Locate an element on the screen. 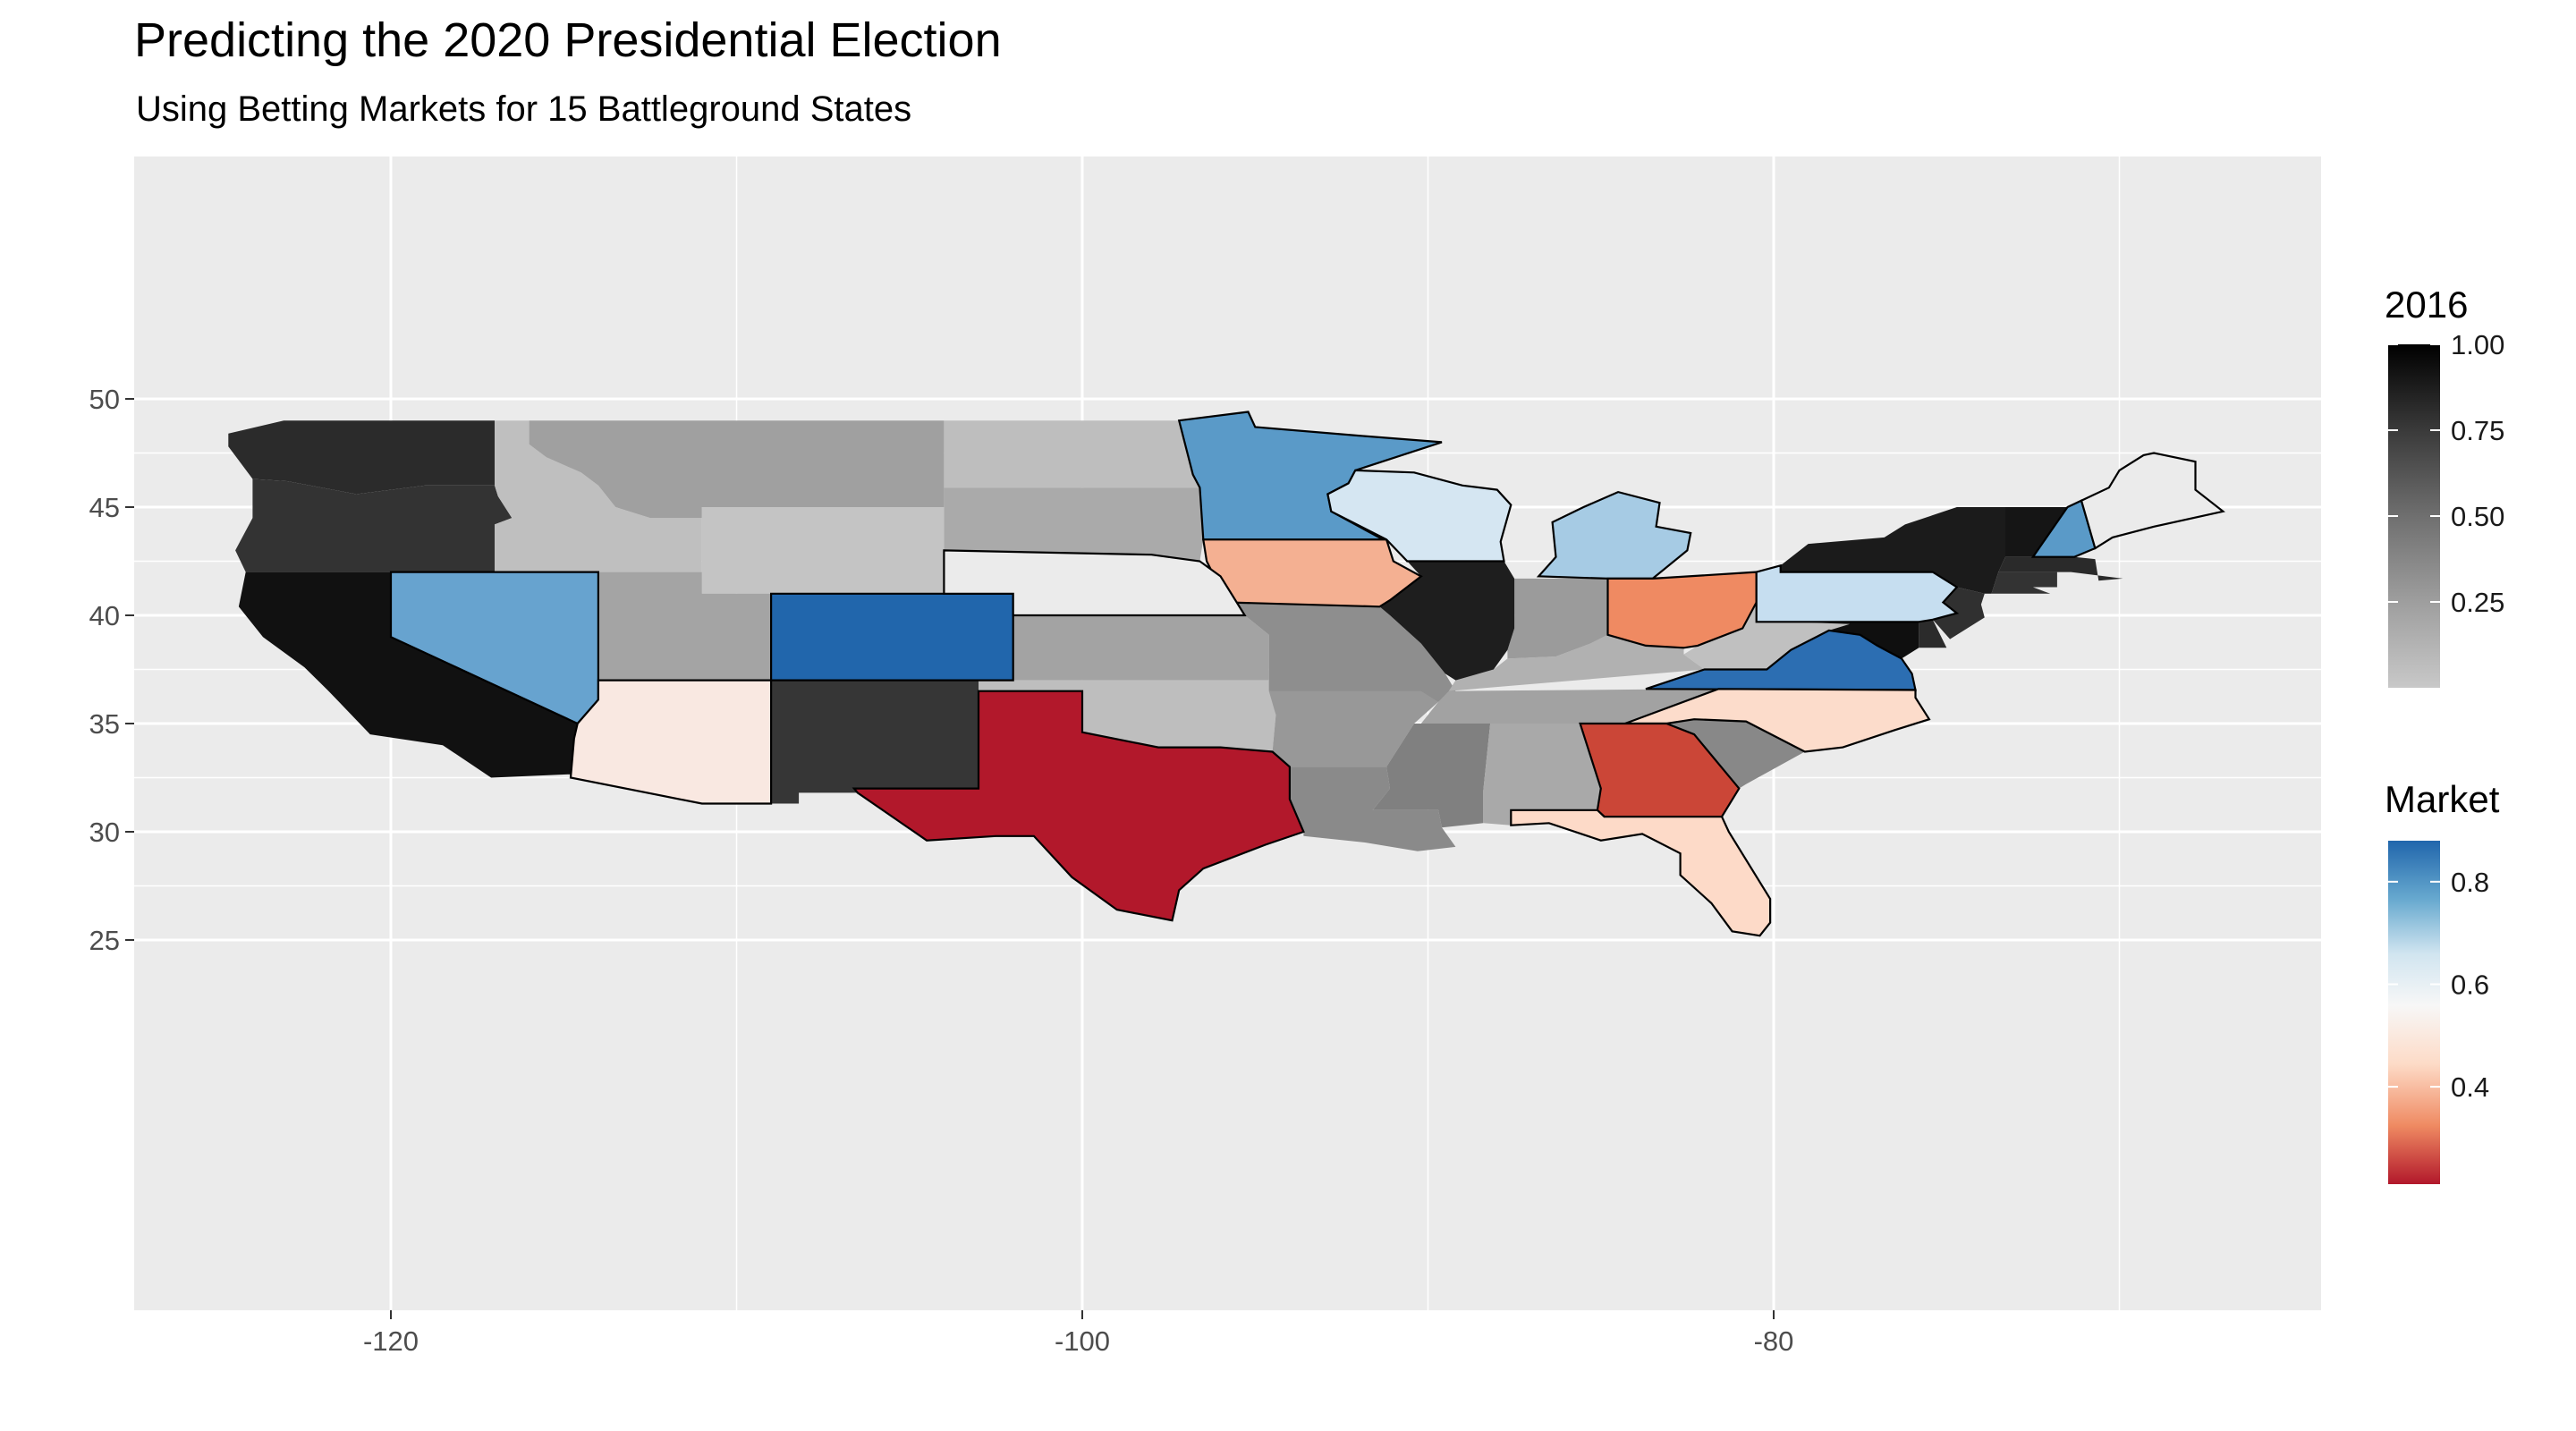  state-wyoming is located at coordinates (823, 551).